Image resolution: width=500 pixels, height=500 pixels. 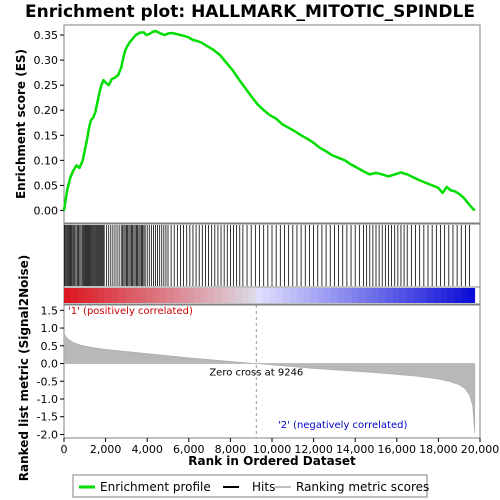 I want to click on rank-y-tick-label: 1.0, so click(x=50, y=328).